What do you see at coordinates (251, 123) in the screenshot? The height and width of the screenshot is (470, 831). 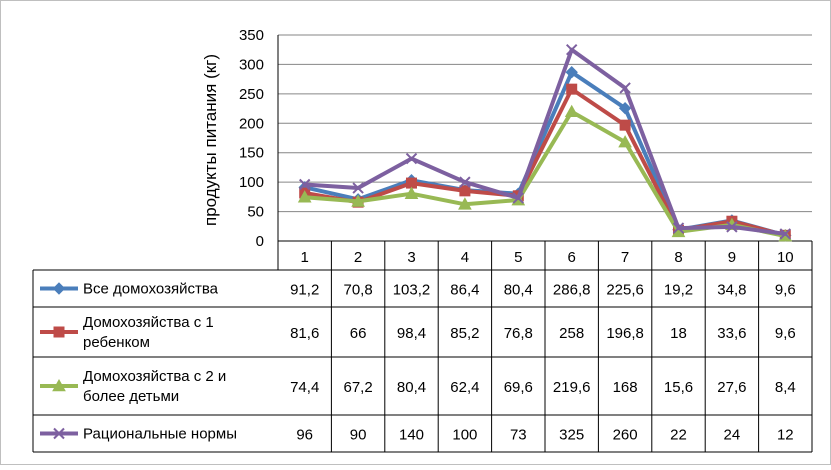 I see `y-tick-label: 200` at bounding box center [251, 123].